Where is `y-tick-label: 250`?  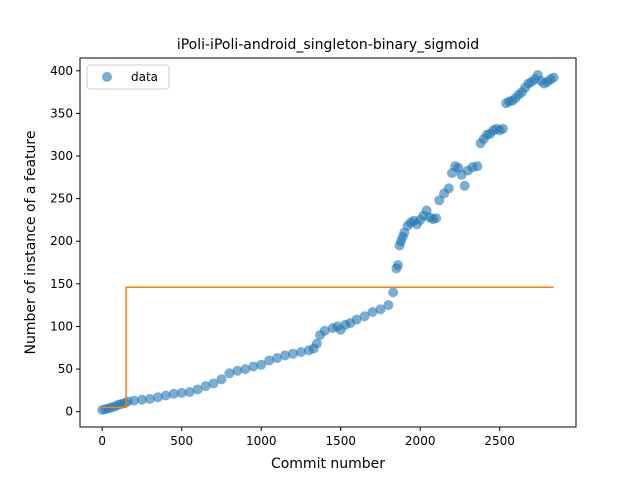 y-tick-label: 250 is located at coordinates (61, 199).